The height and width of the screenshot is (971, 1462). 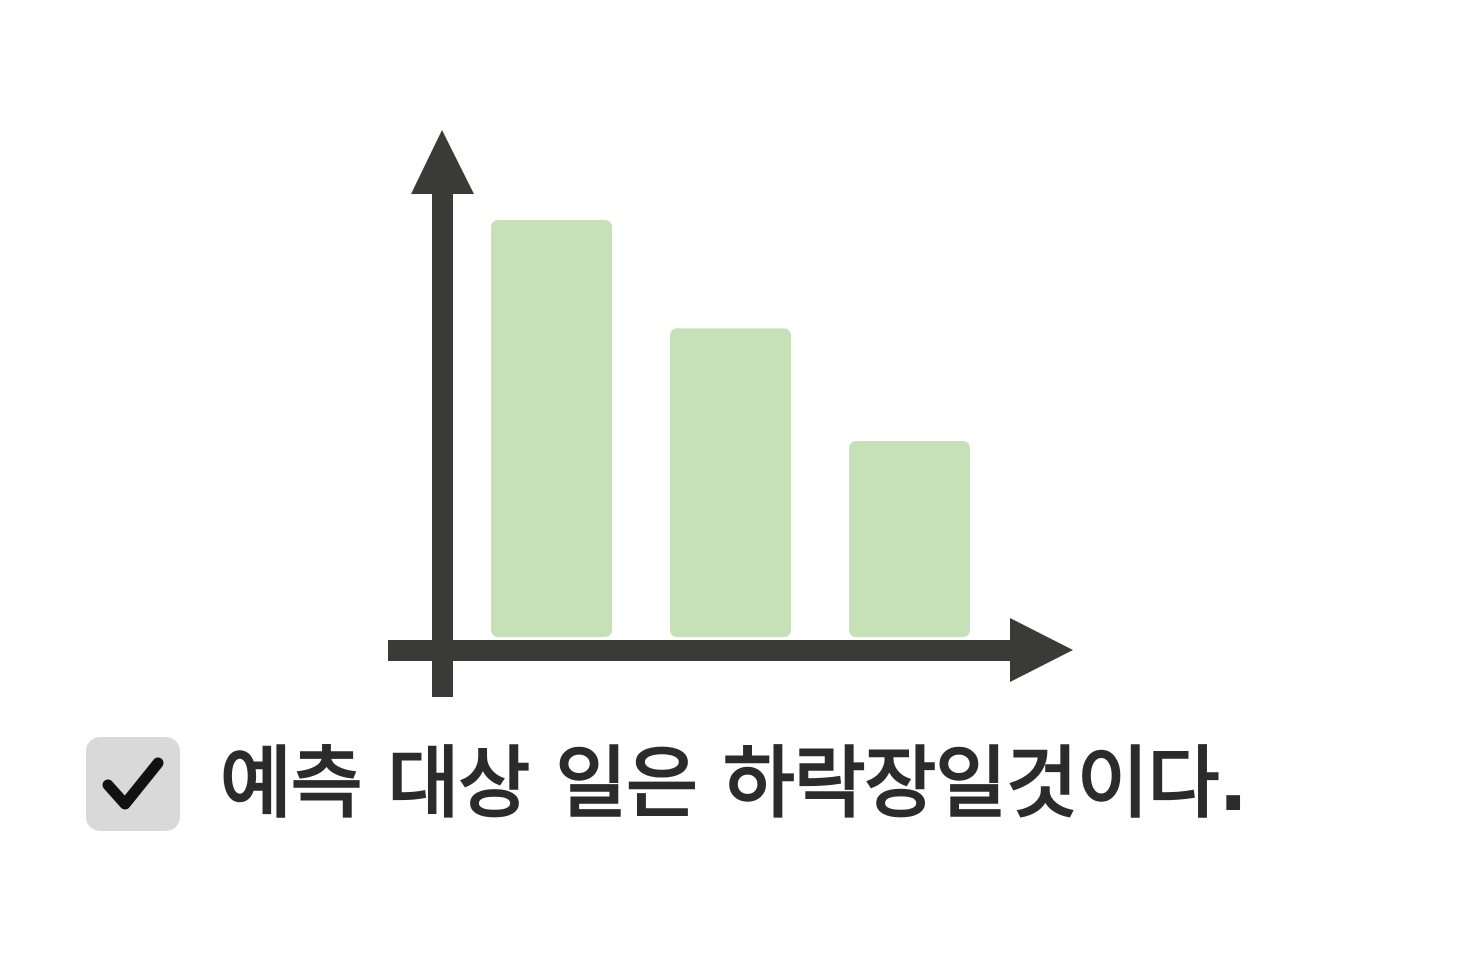 I want to click on x-axis-arrow-icon, so click(x=1041, y=650).